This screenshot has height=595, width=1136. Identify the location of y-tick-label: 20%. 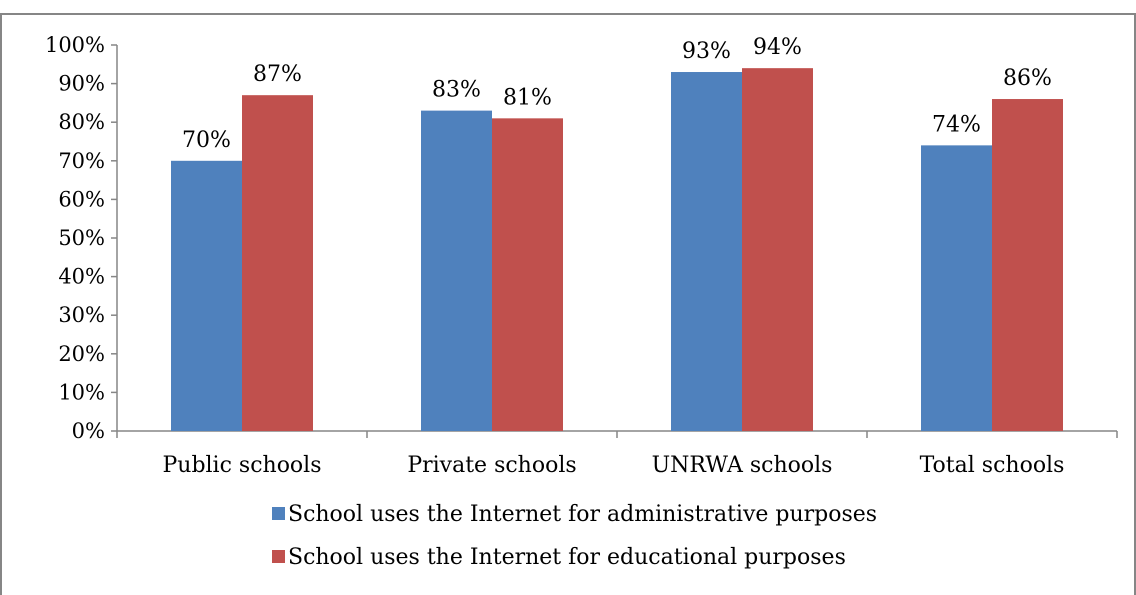
(81, 354).